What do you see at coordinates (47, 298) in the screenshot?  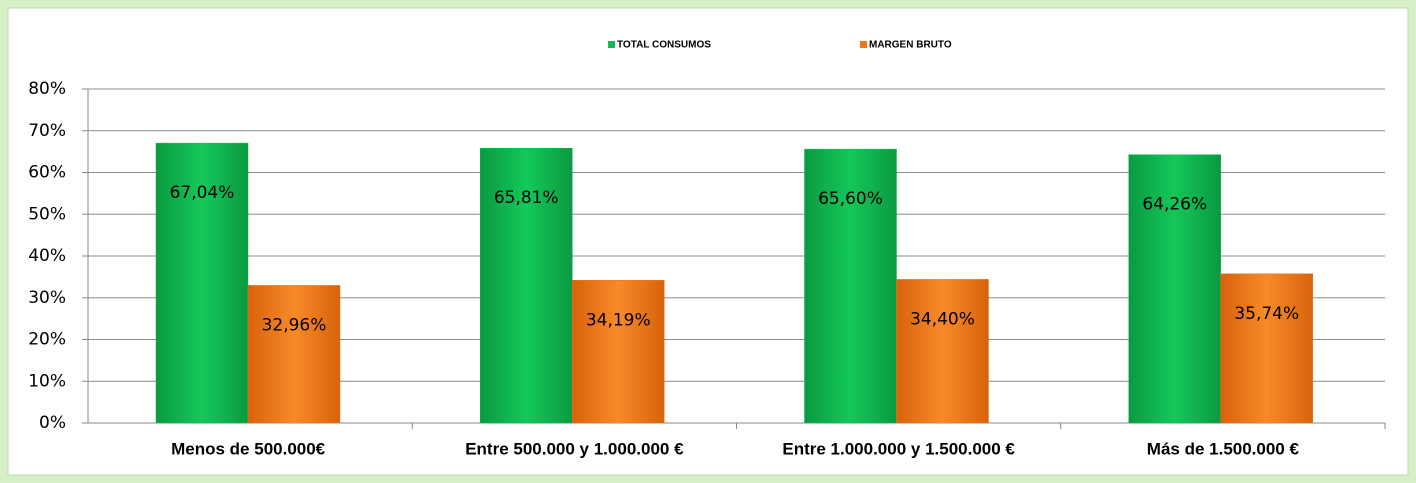 I see `y-tick-label: 30%` at bounding box center [47, 298].